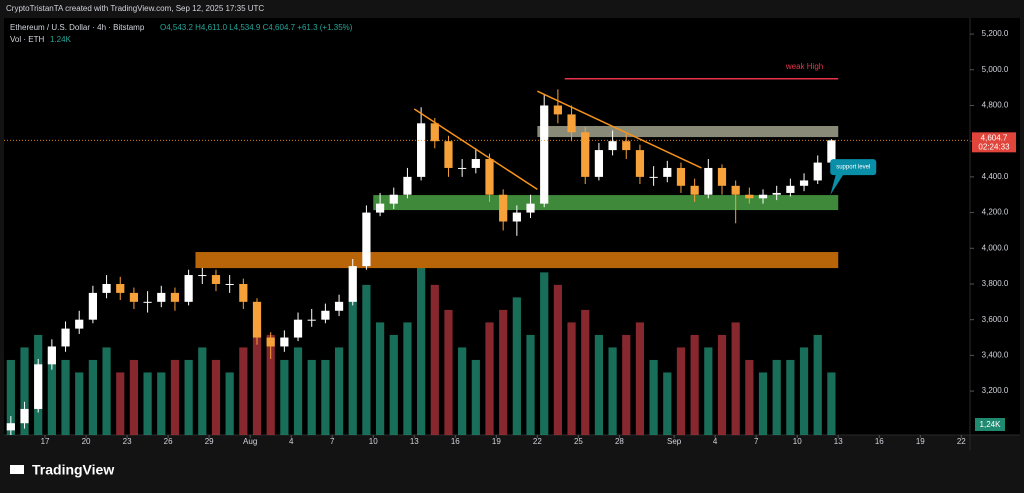 This screenshot has height=493, width=1024. What do you see at coordinates (995, 69) in the screenshot?
I see `y-tick-label: 5,000.0` at bounding box center [995, 69].